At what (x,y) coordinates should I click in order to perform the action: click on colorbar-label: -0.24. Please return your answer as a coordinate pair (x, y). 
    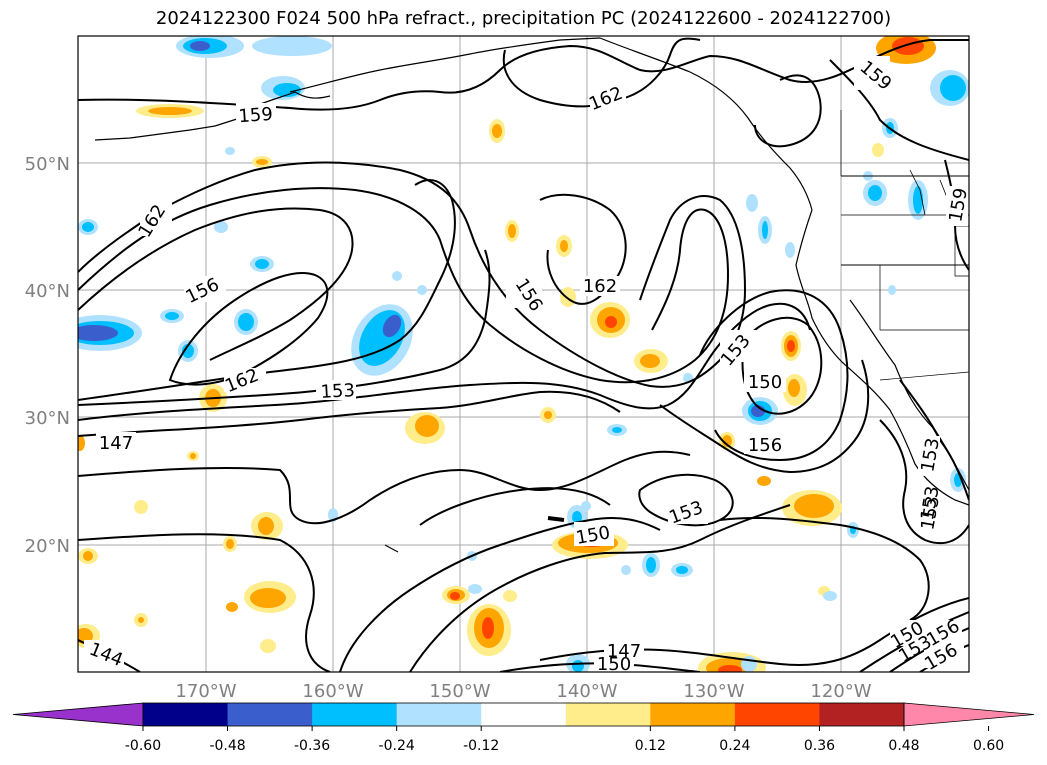
    Looking at the image, I should click on (397, 746).